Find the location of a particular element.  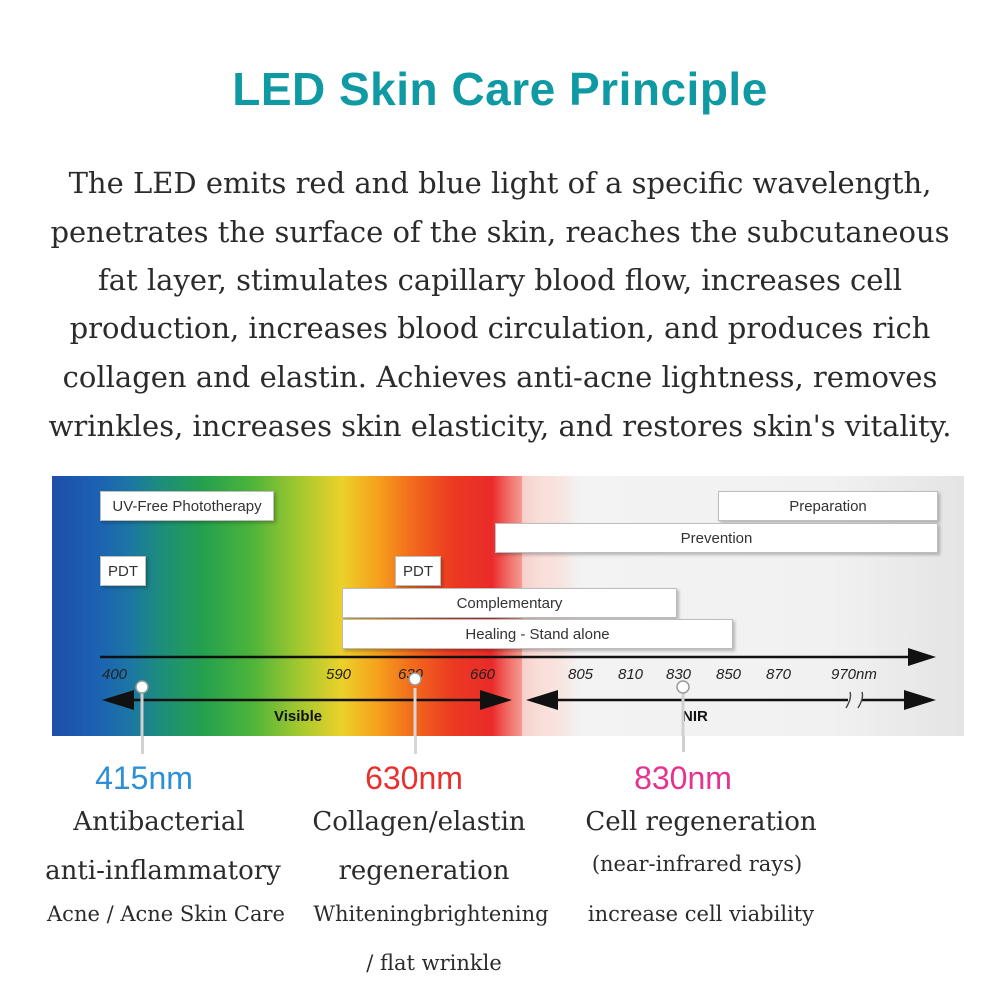

axis-arrowhead-icon is located at coordinates (922, 657).